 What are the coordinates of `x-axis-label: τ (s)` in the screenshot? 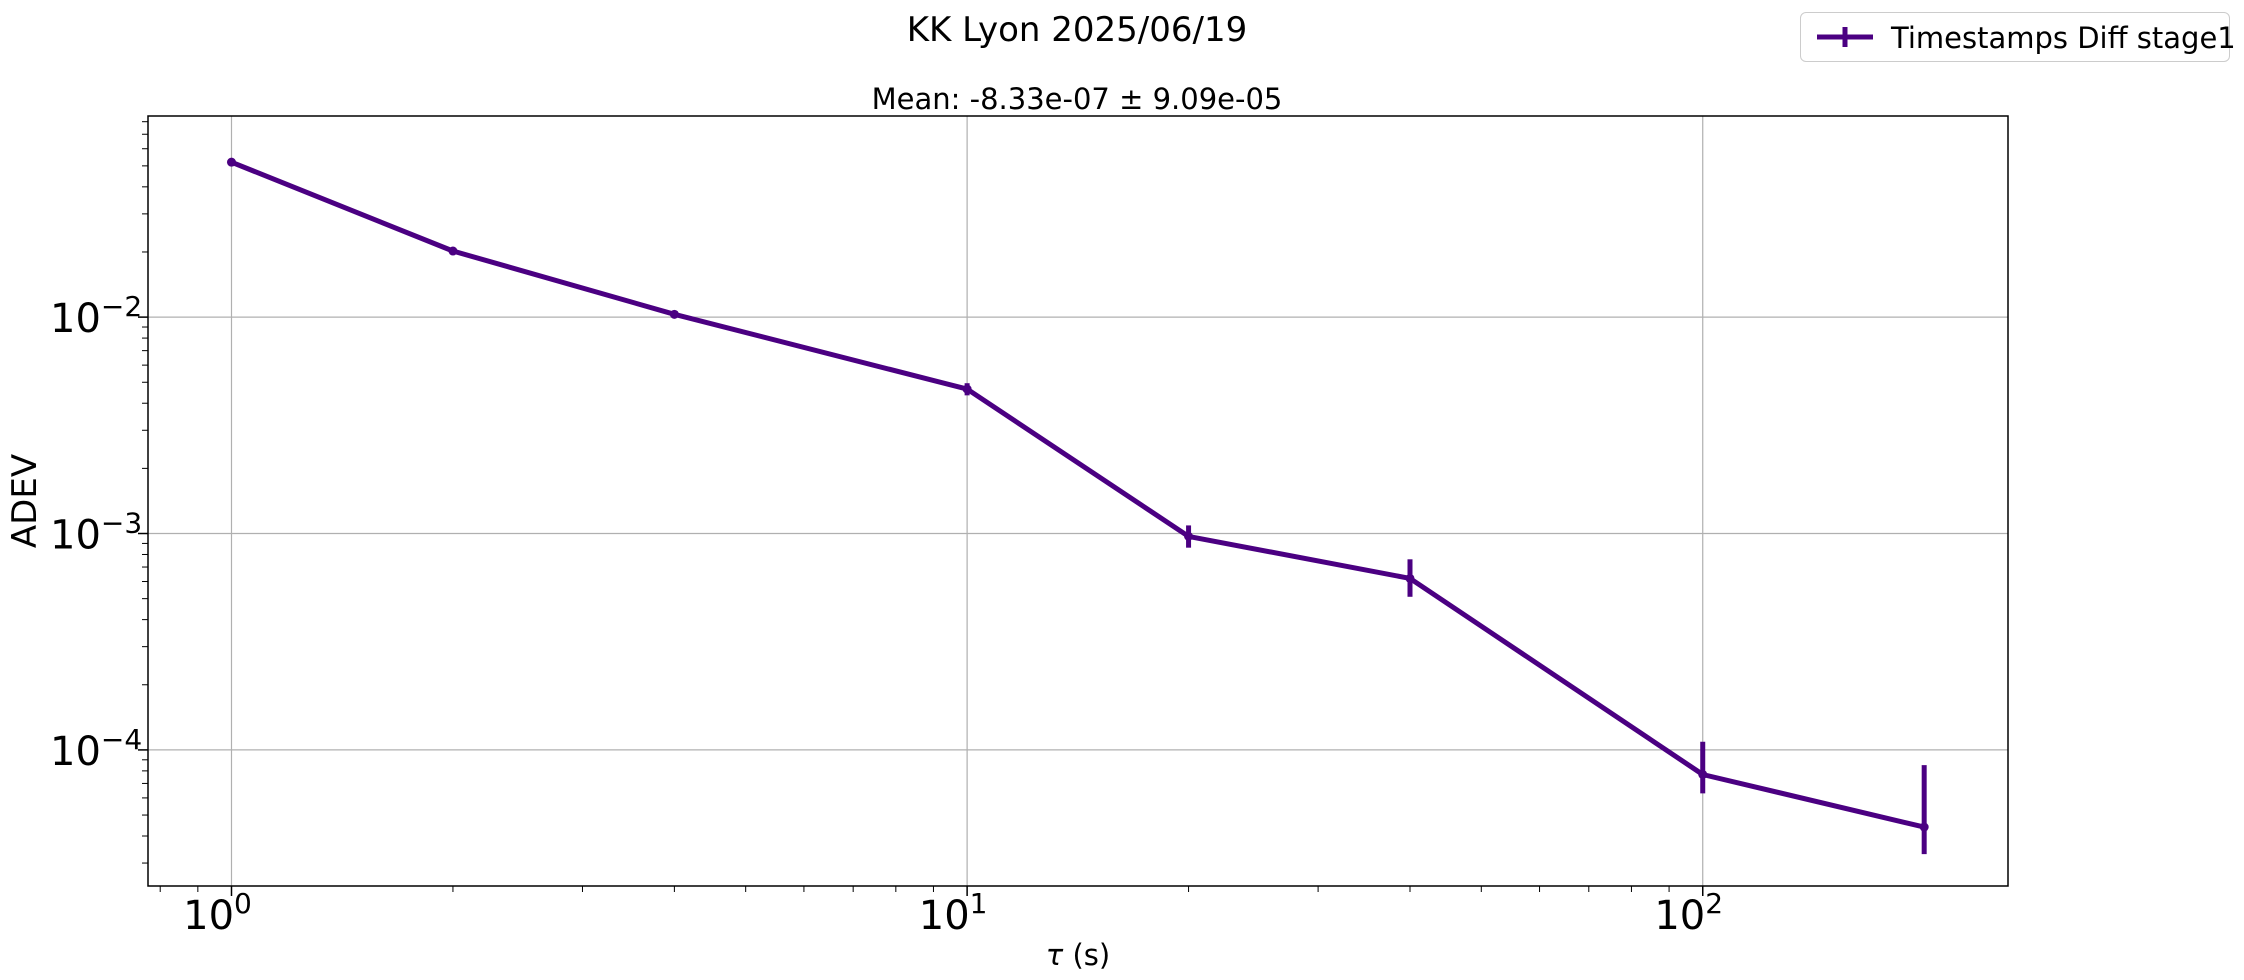 It's located at (1078, 955).